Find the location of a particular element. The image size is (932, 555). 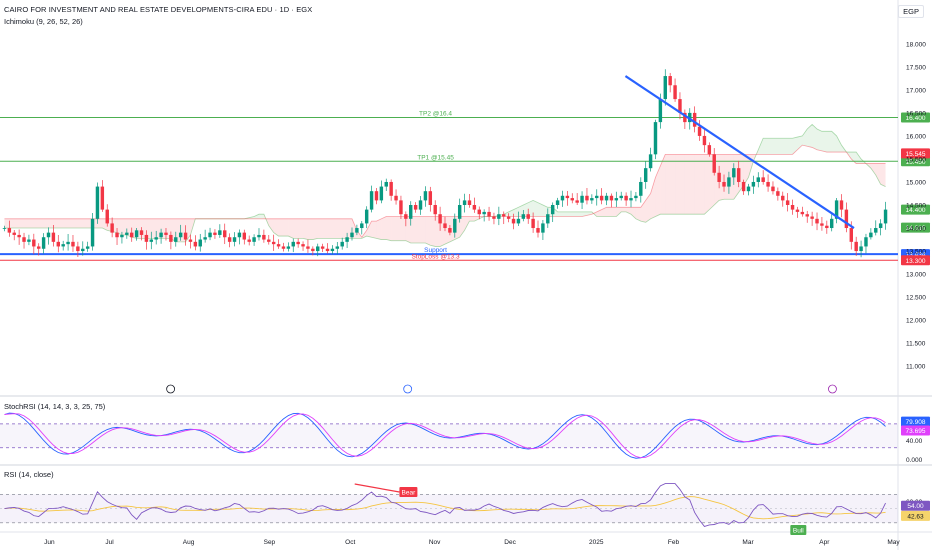

stoch-value: 73.695 is located at coordinates (916, 431).